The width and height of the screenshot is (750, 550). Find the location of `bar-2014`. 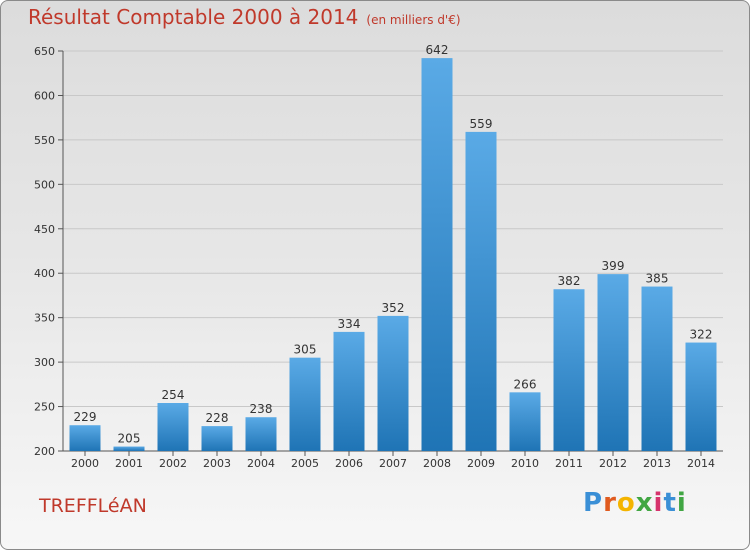

bar-2014 is located at coordinates (701, 396).